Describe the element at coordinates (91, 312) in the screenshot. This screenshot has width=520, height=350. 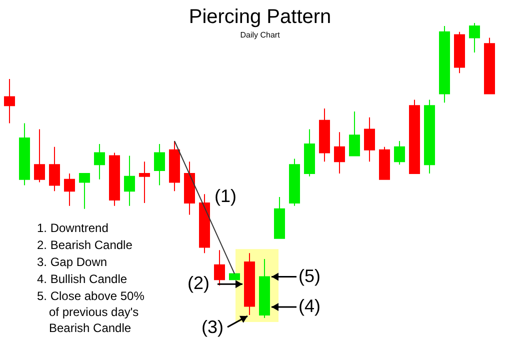
I see `annotation: 5. Close above 50% of previous day's Bearish Candle` at that location.